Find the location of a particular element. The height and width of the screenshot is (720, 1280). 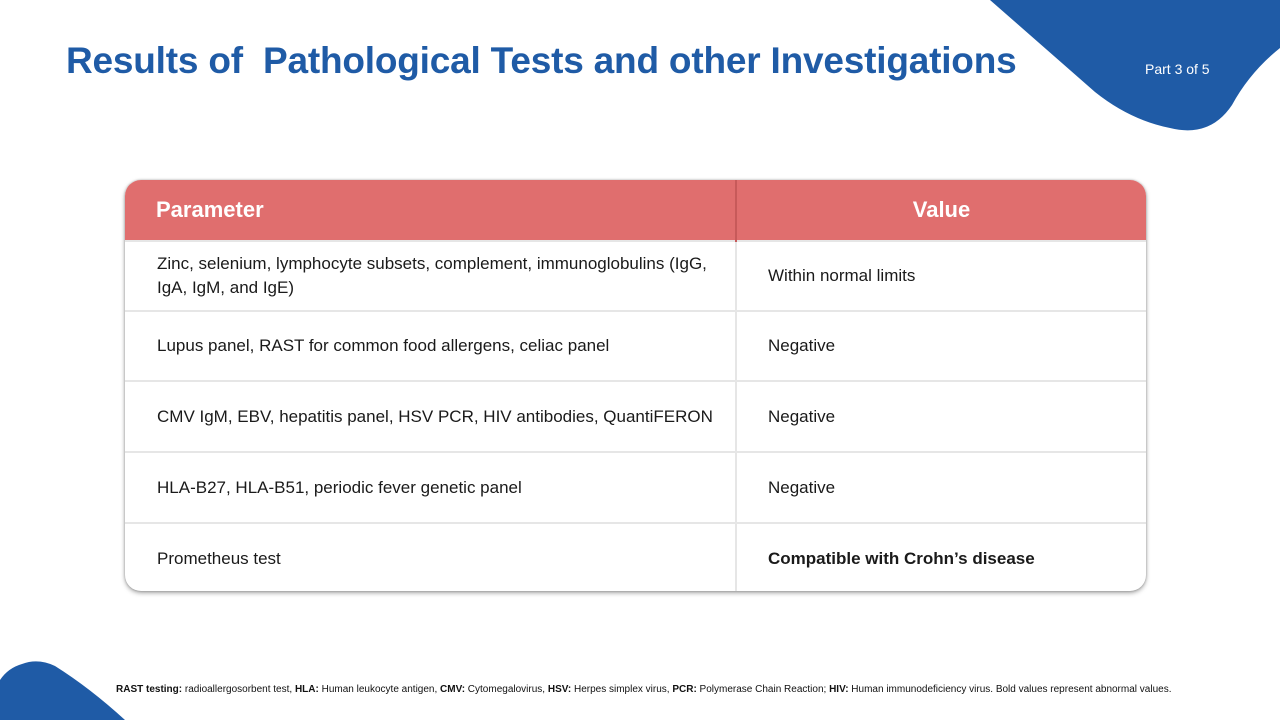

footnote-term: CMV: is located at coordinates (453, 689).